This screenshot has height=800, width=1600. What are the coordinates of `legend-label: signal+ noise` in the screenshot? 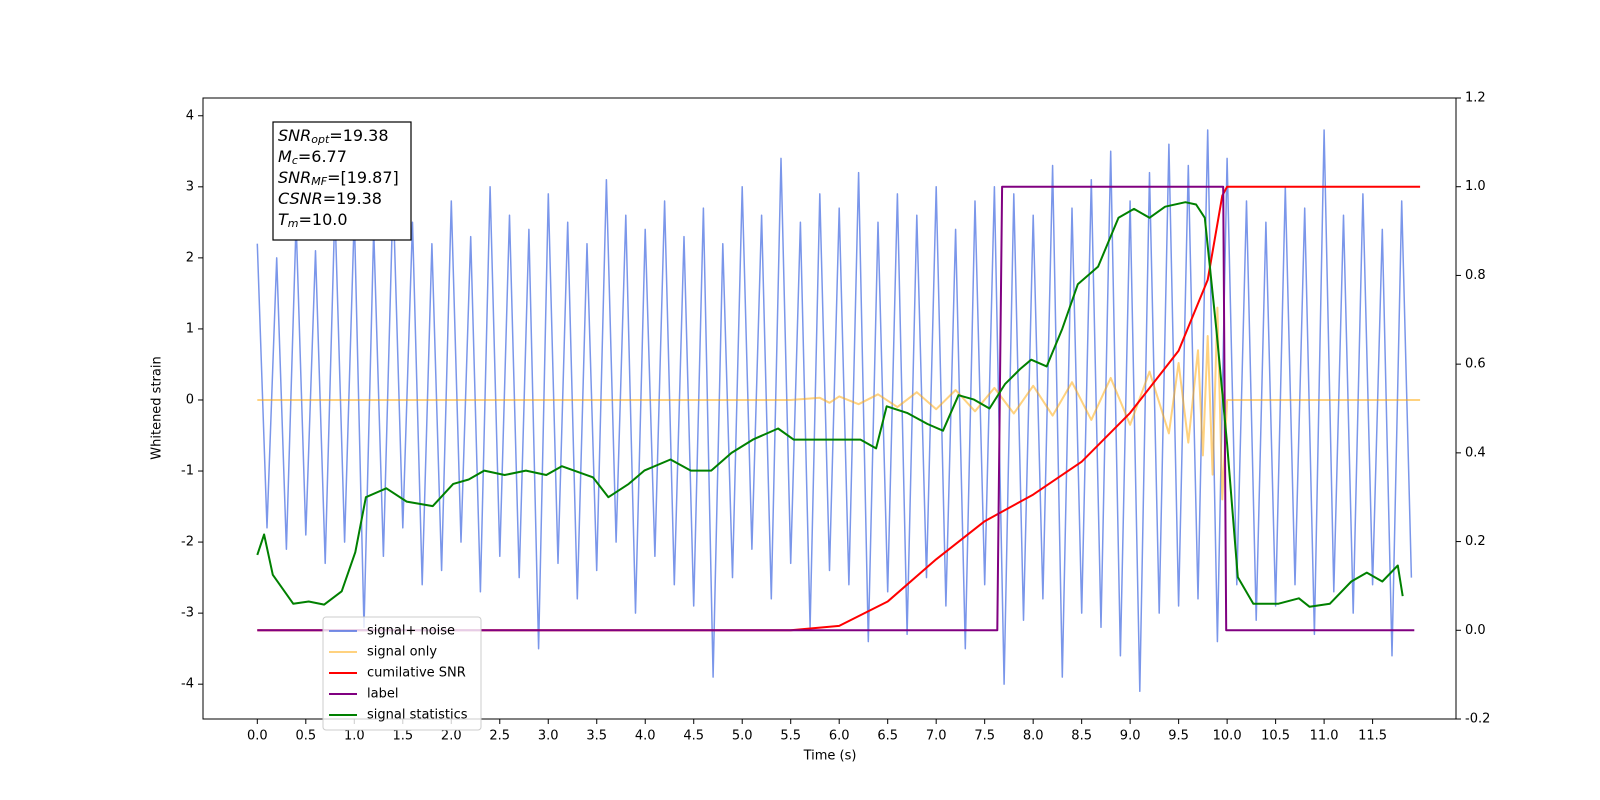 It's located at (411, 631).